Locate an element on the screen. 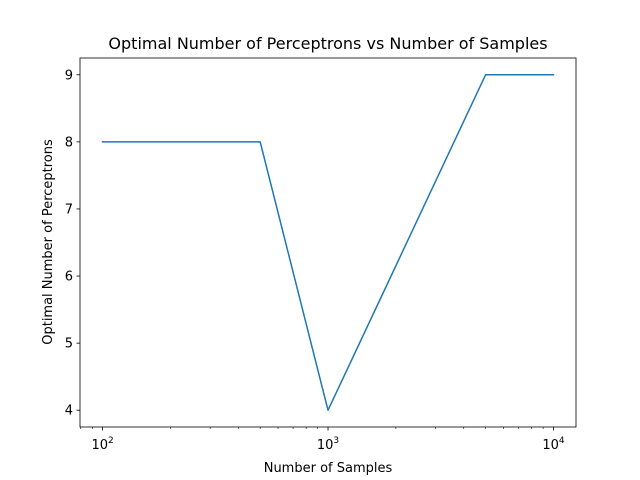 This screenshot has height=480, width=640. y-axis-label: Optimal Number of Perceptrons is located at coordinates (48, 242).